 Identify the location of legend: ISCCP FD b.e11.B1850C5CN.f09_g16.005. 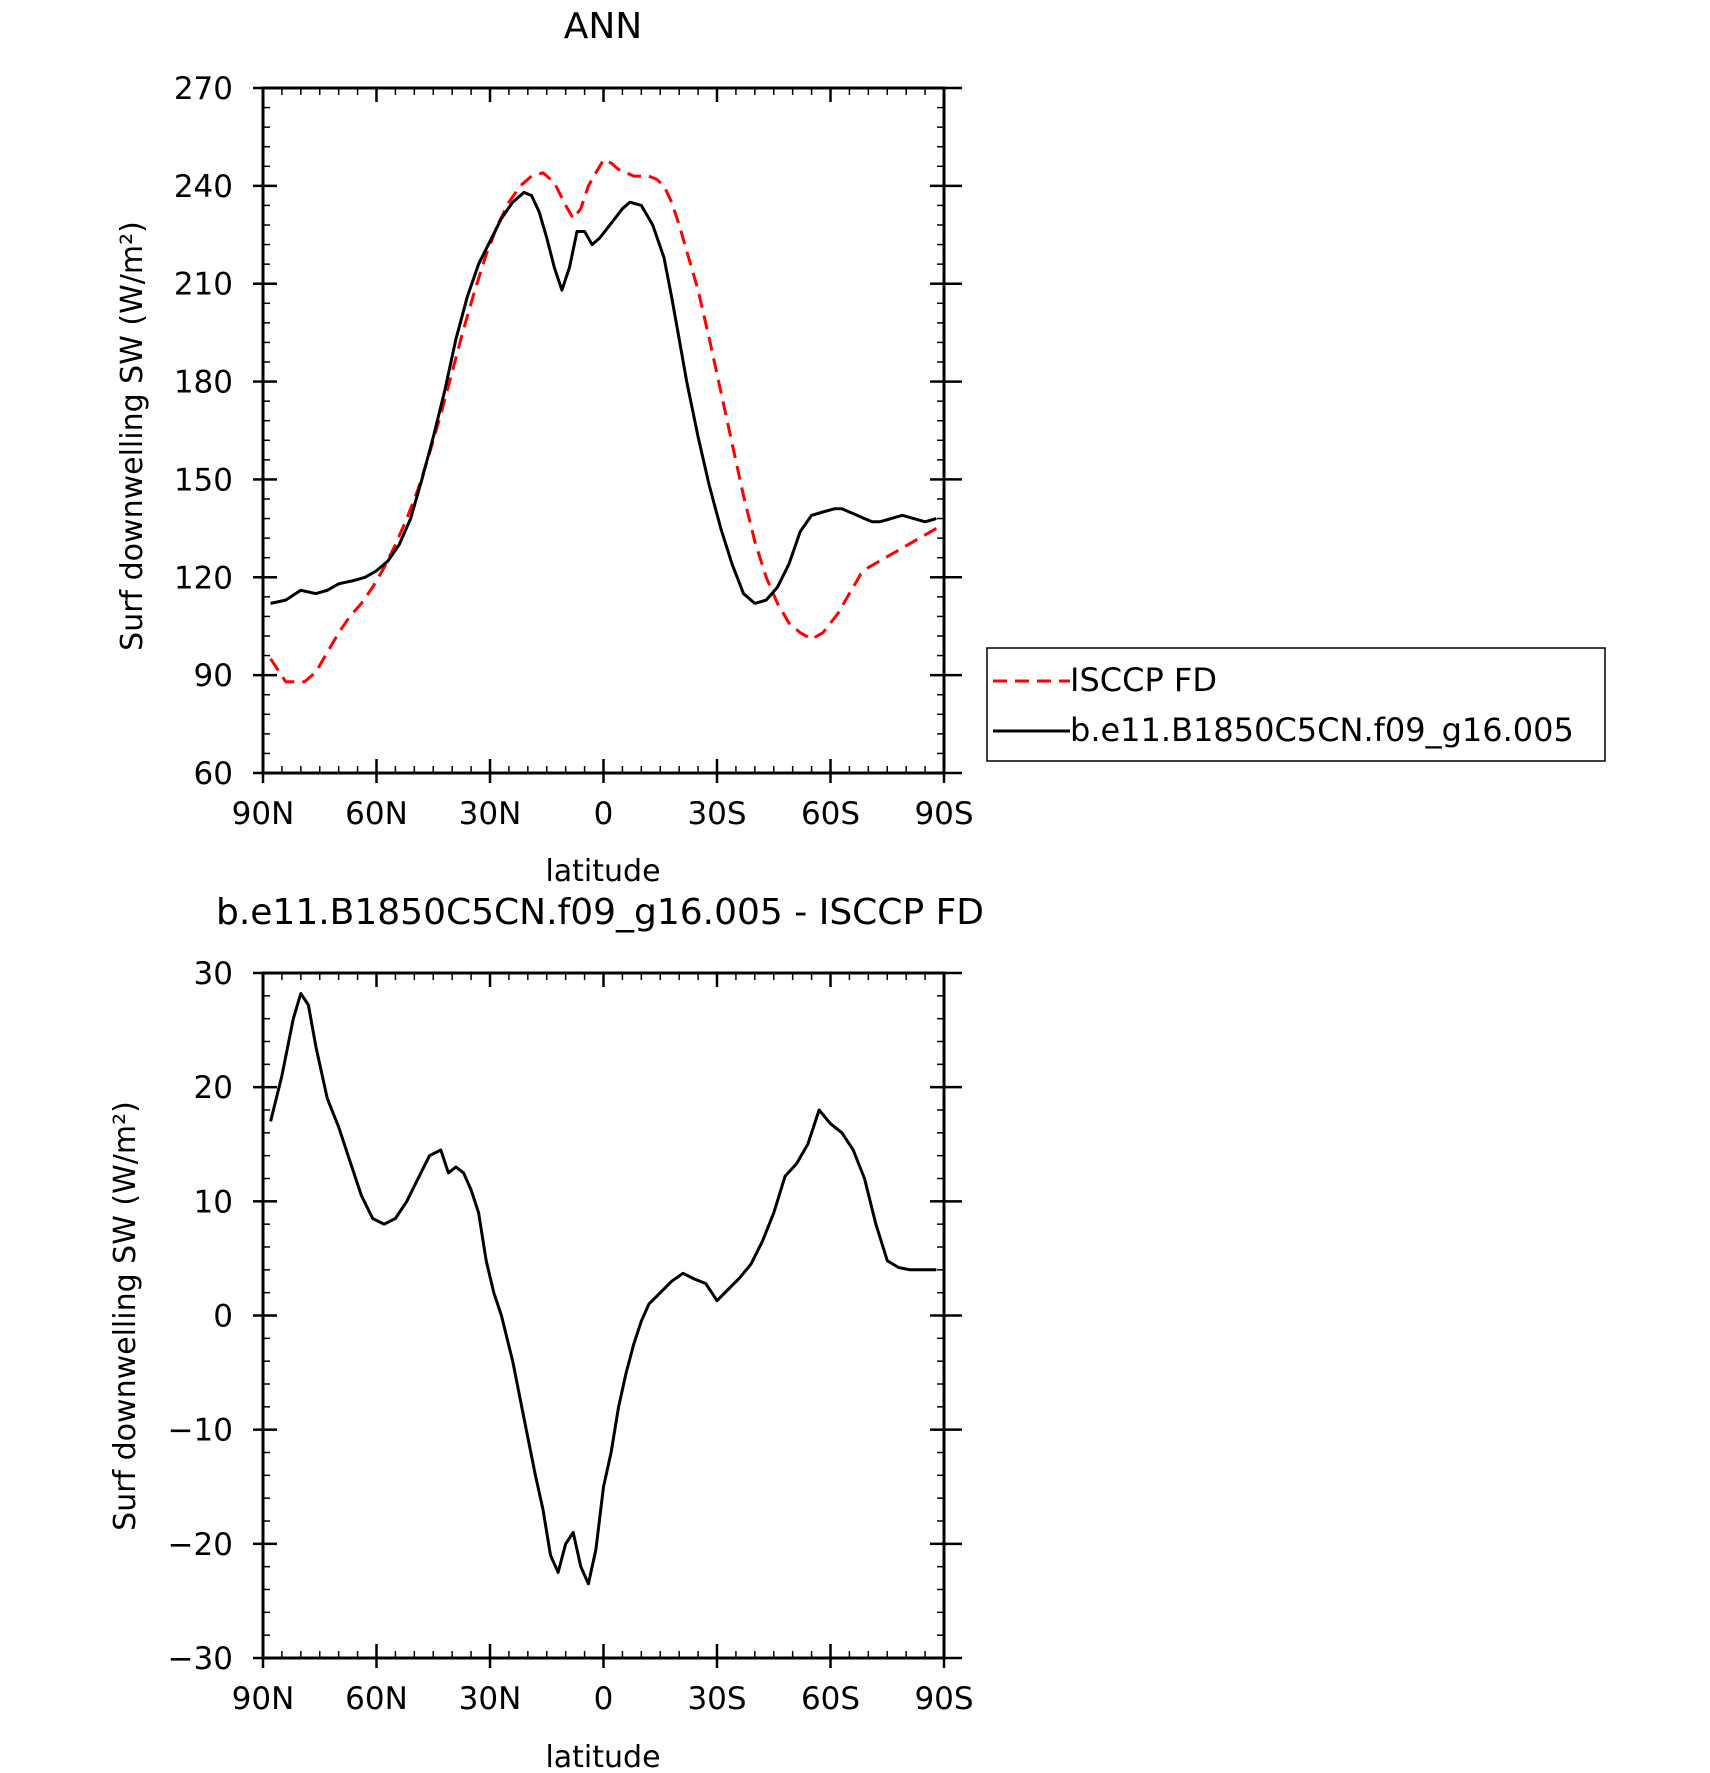
(1296, 704).